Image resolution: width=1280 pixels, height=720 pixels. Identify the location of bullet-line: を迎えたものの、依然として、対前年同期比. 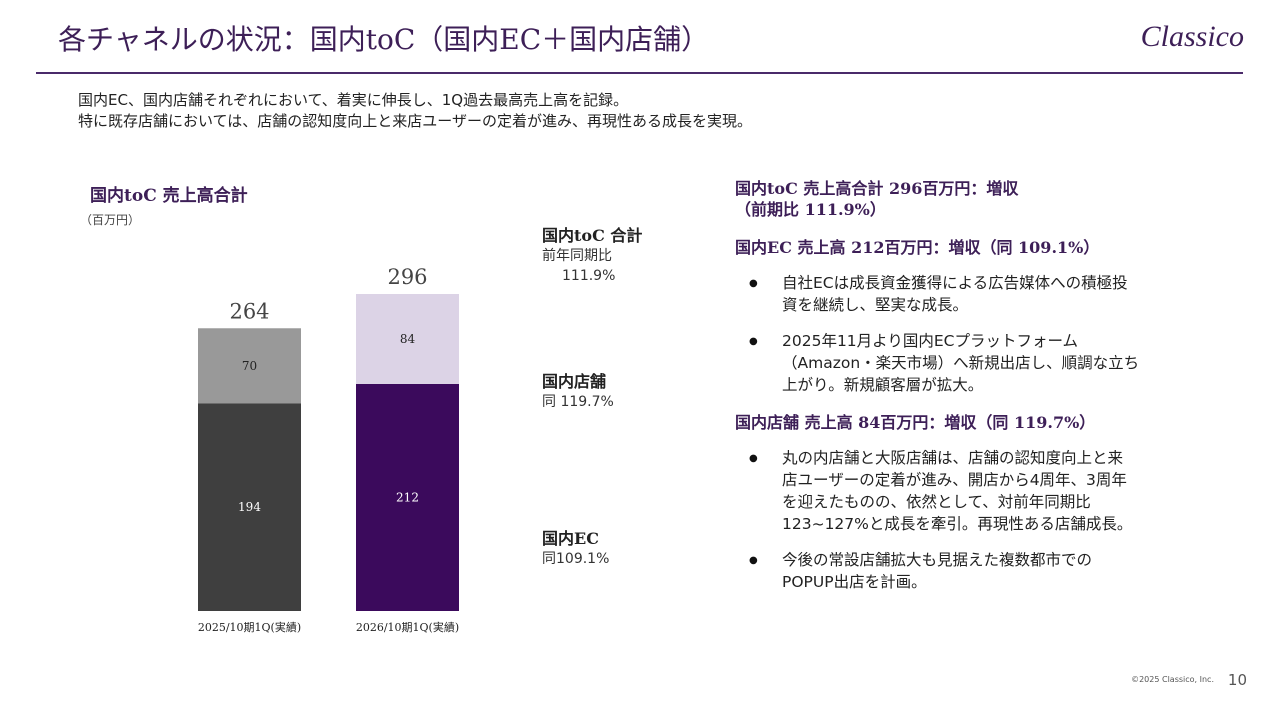
(936, 502).